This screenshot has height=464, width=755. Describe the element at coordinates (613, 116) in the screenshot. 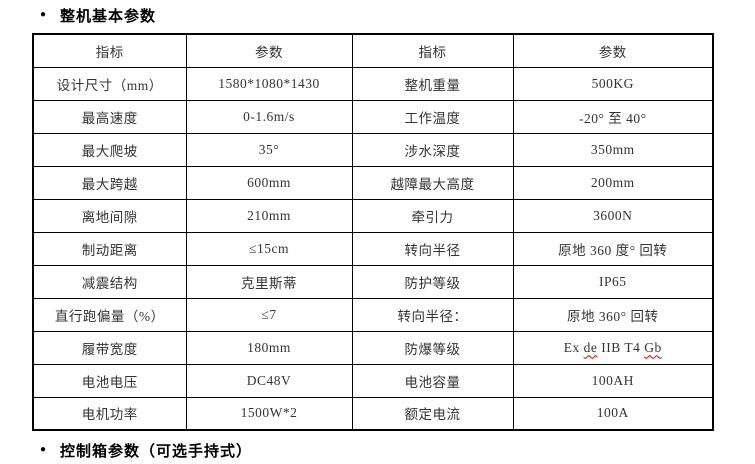

I see `value-cell: -20° 至 40°` at that location.